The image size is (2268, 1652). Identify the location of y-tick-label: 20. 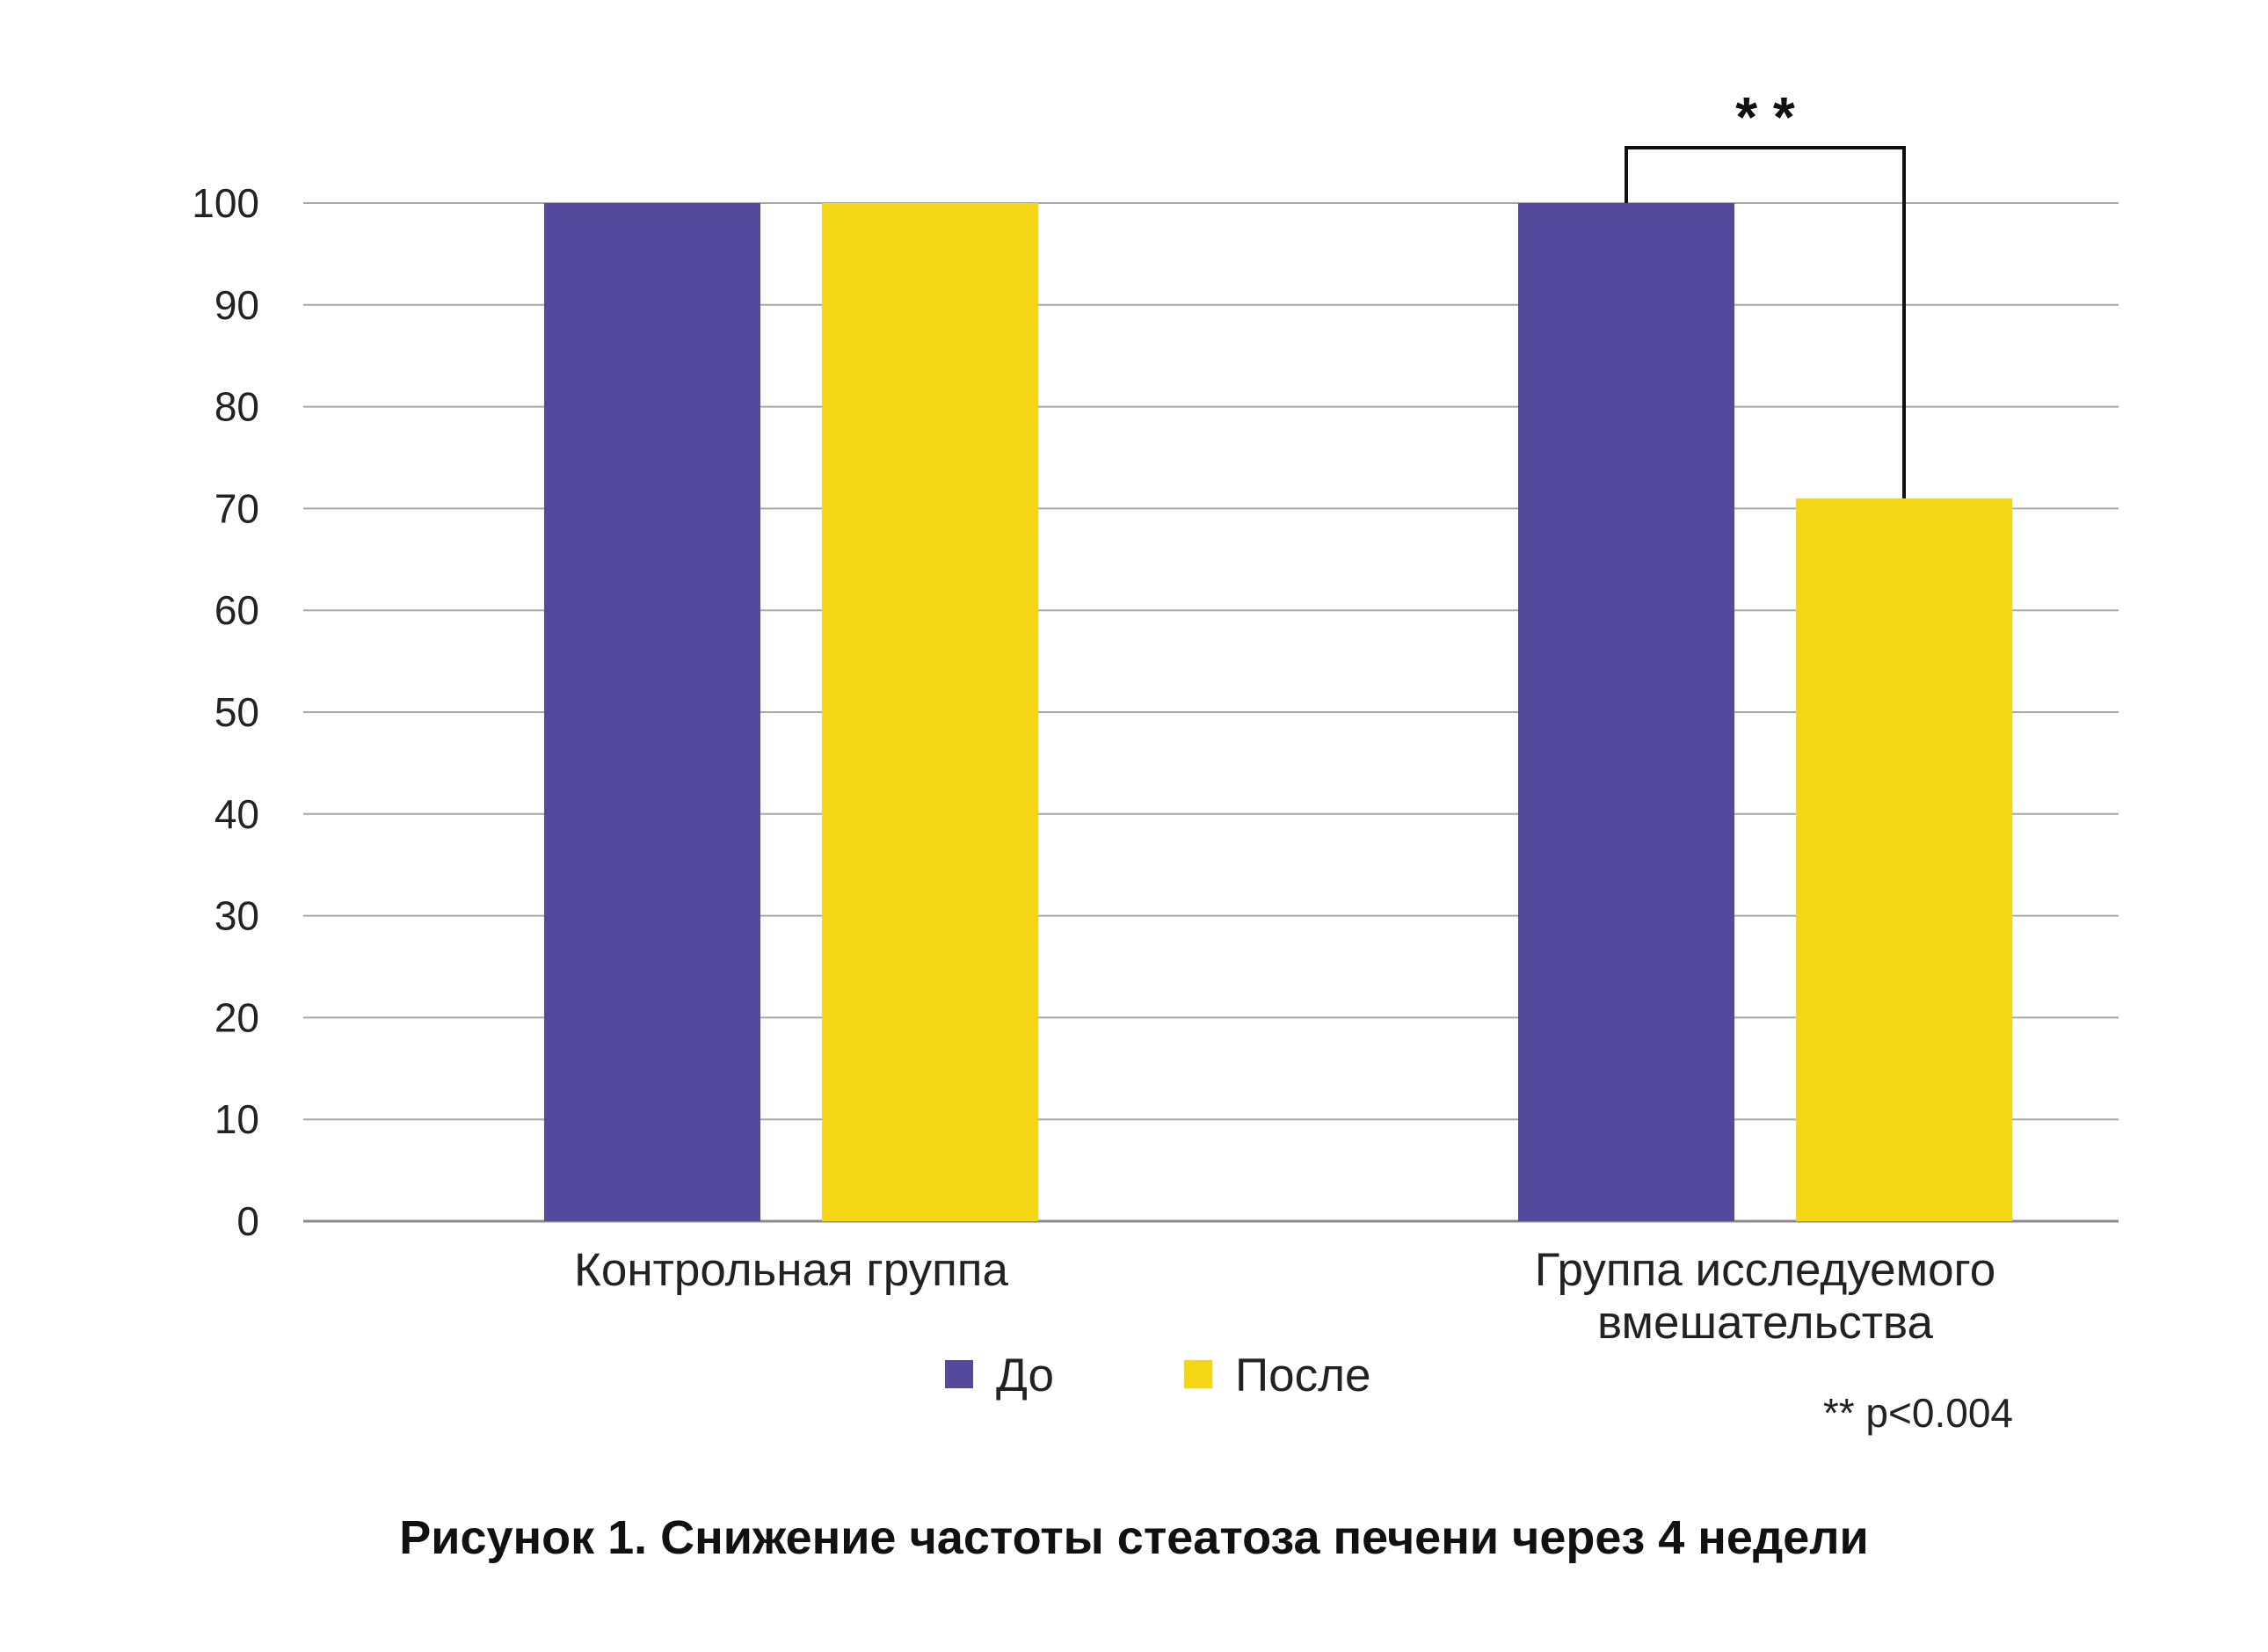
(237, 1017).